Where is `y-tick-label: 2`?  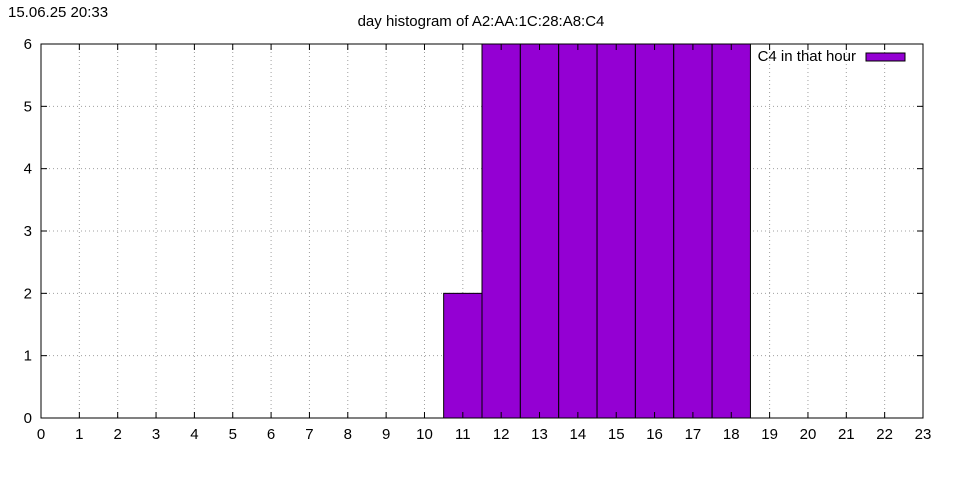 y-tick-label: 2 is located at coordinates (28, 293).